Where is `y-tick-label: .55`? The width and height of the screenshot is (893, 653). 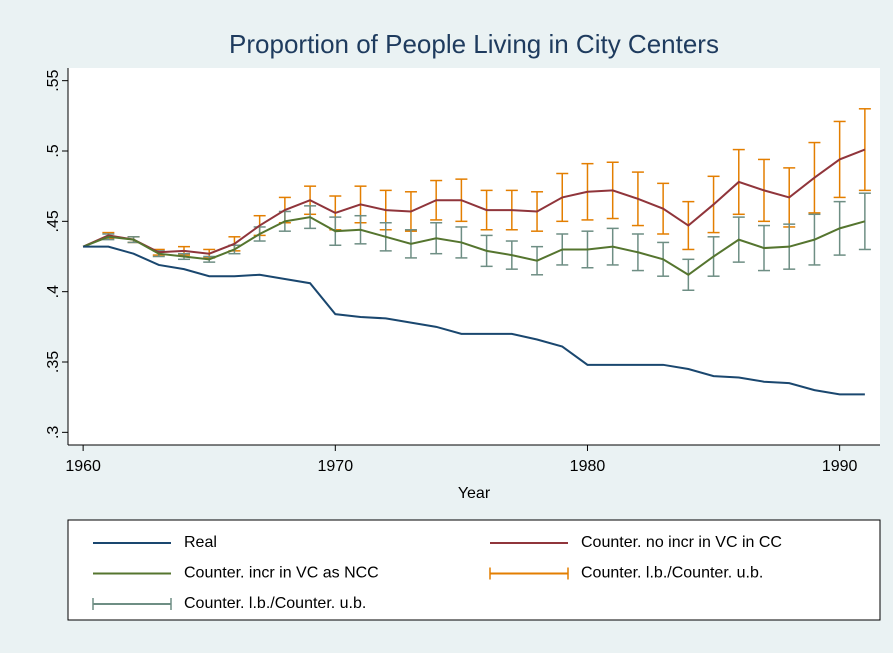
y-tick-label: .55 is located at coordinates (53, 80).